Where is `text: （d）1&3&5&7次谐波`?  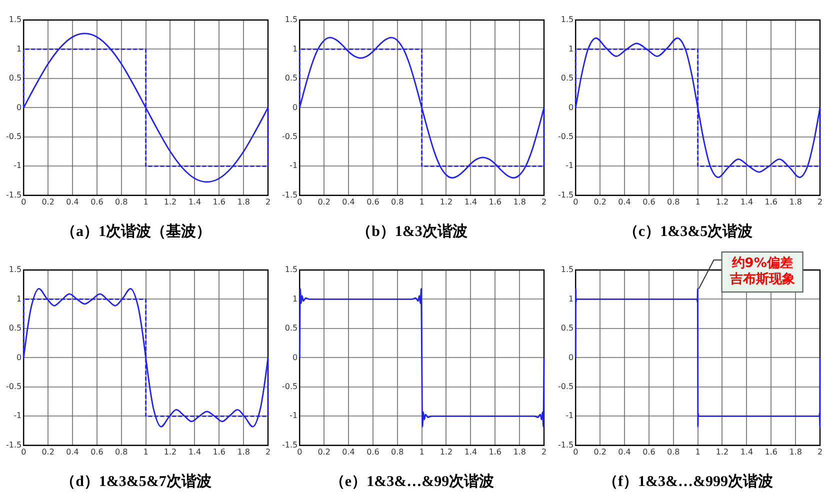
text: （d）1&3&5&7次谐波 is located at coordinates (136, 481).